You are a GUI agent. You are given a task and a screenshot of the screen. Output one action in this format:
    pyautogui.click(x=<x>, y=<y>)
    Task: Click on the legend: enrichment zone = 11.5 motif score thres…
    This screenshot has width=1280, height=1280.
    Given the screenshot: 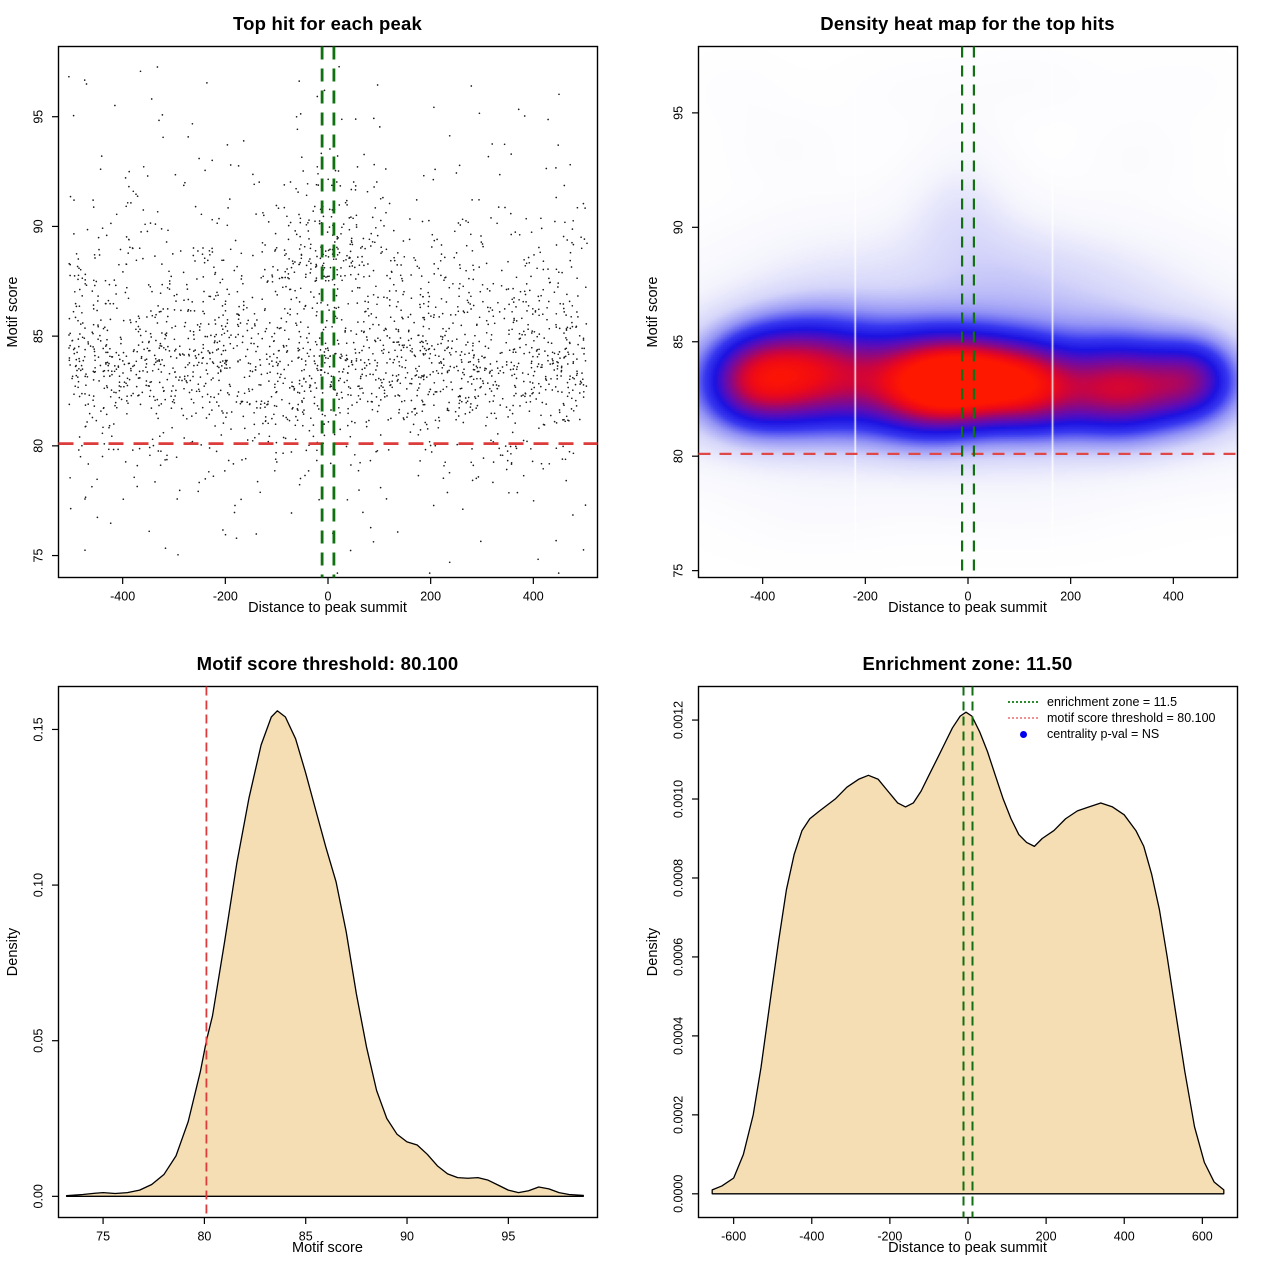 What is the action you would take?
    pyautogui.click(x=1112, y=718)
    